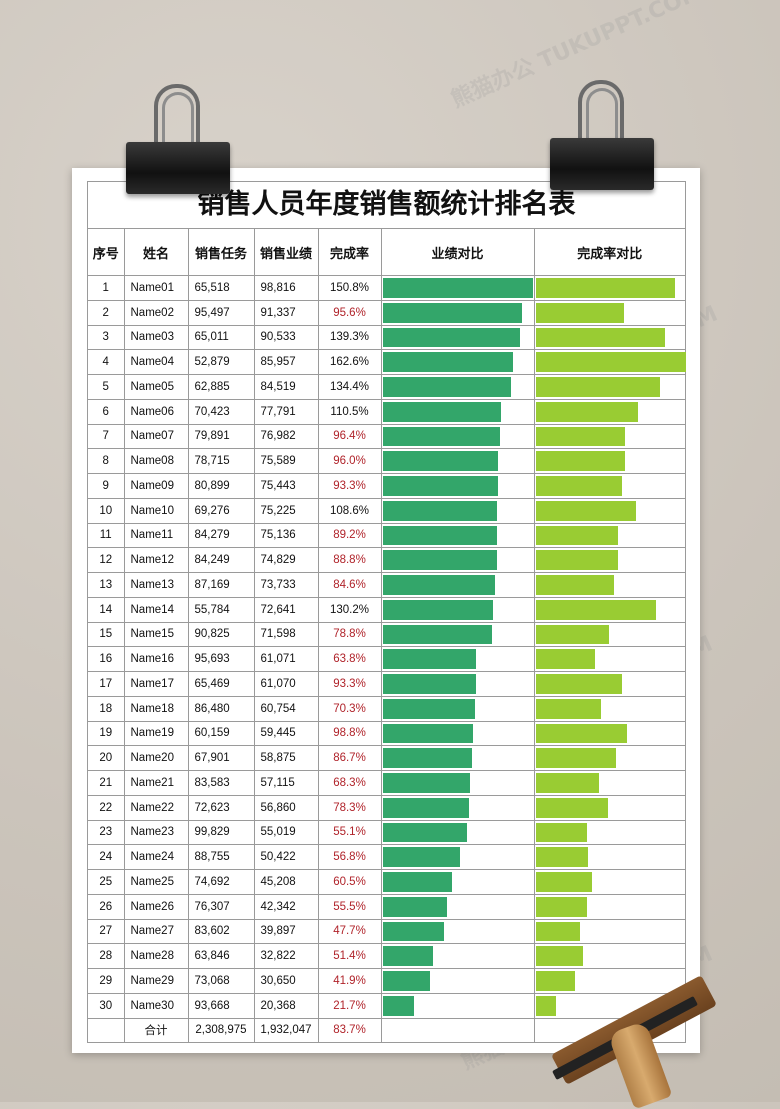 The image size is (780, 1109). What do you see at coordinates (156, 560) in the screenshot?
I see `row-name: Name12` at bounding box center [156, 560].